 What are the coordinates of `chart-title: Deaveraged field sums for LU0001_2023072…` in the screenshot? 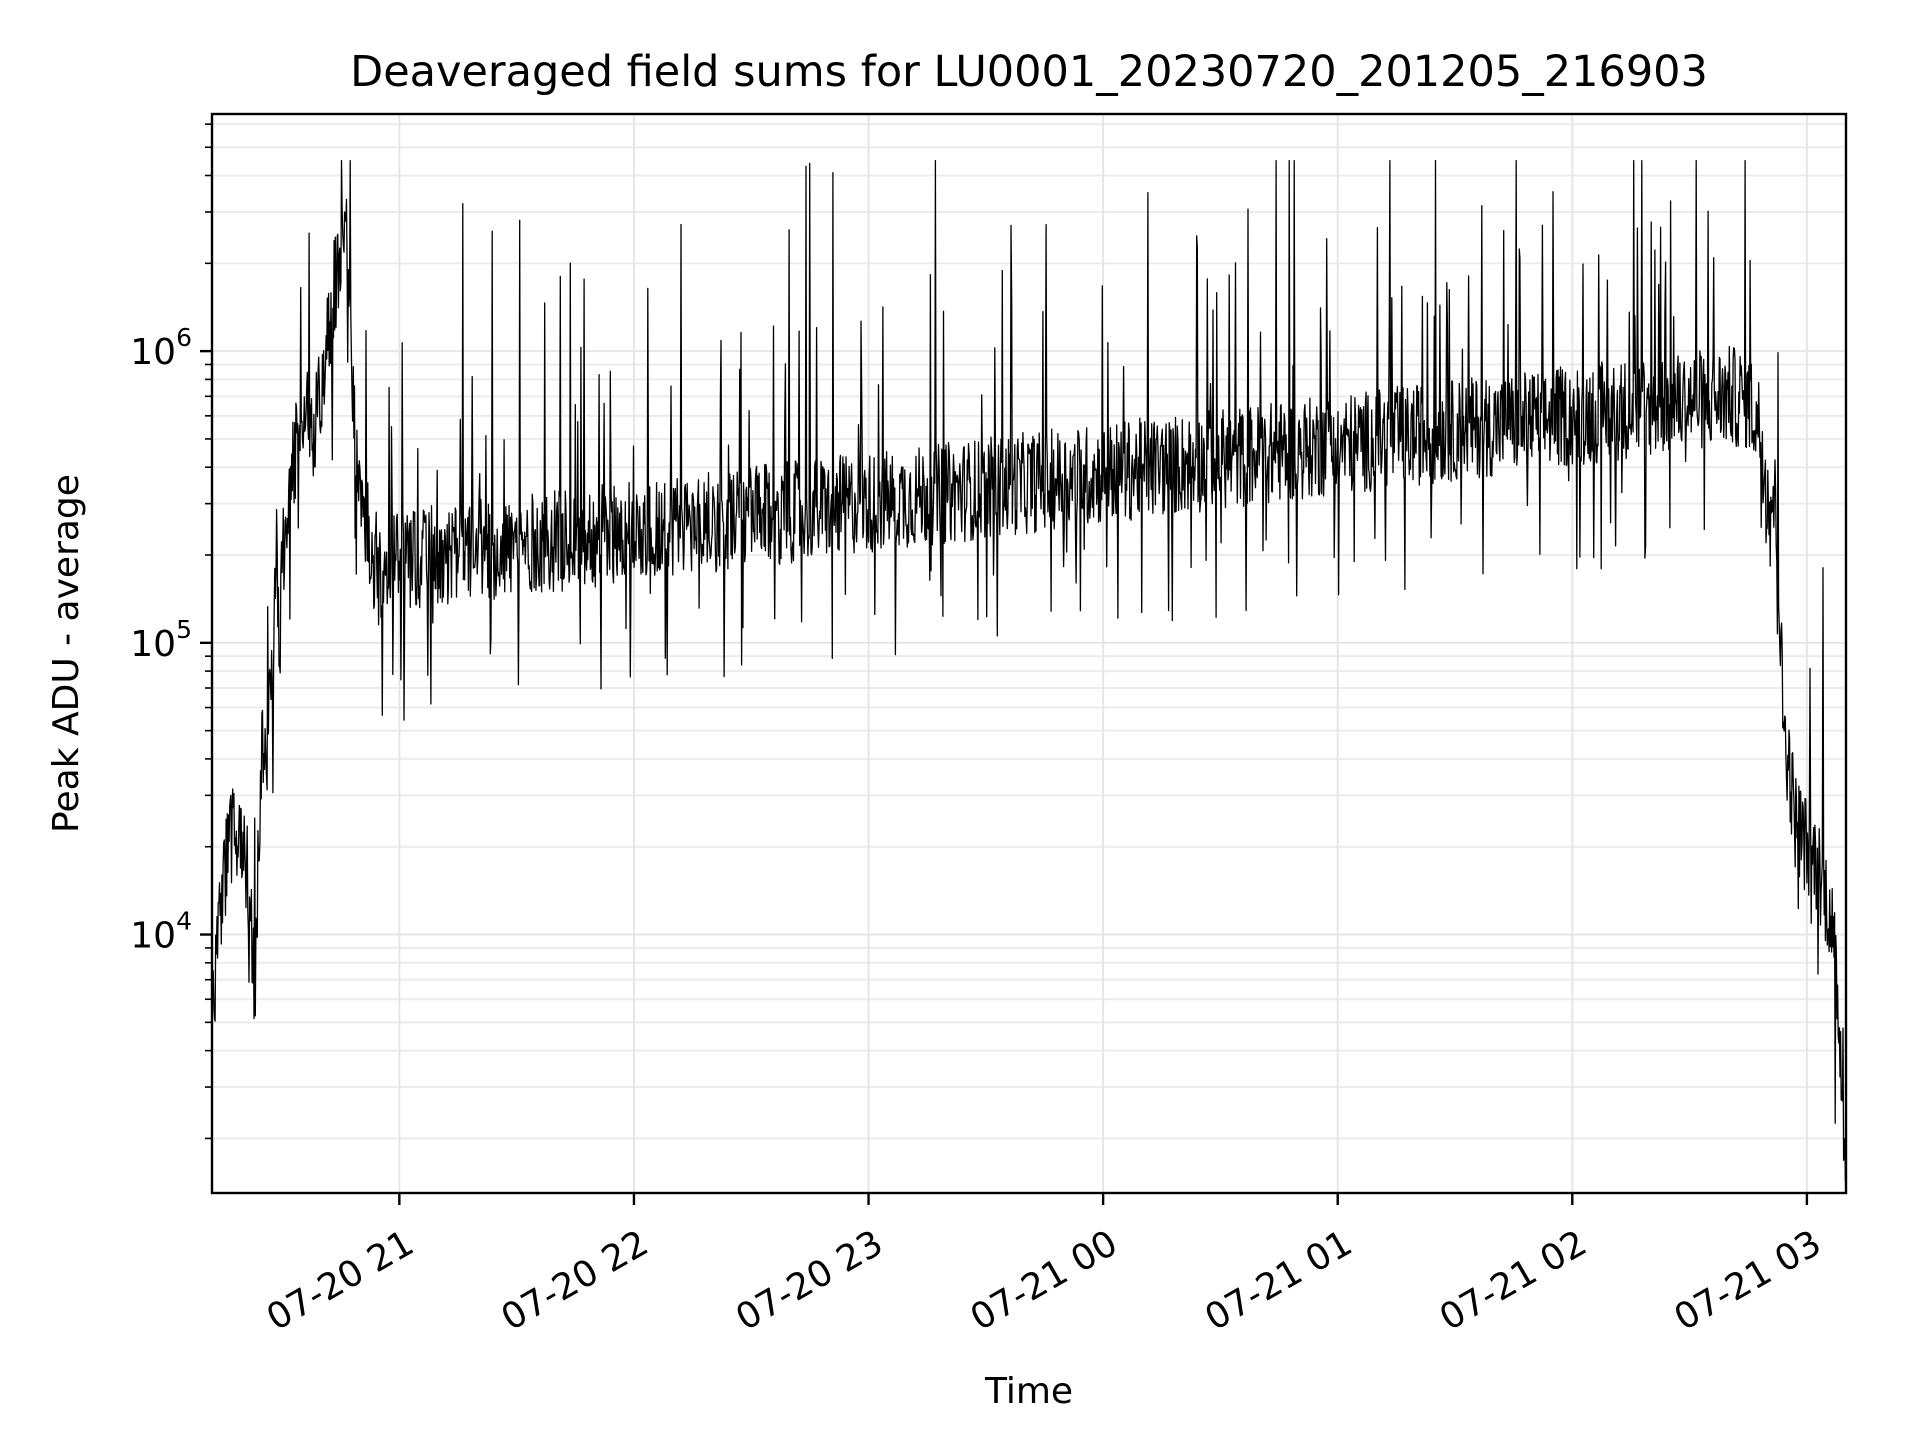 It's located at (1029, 72).